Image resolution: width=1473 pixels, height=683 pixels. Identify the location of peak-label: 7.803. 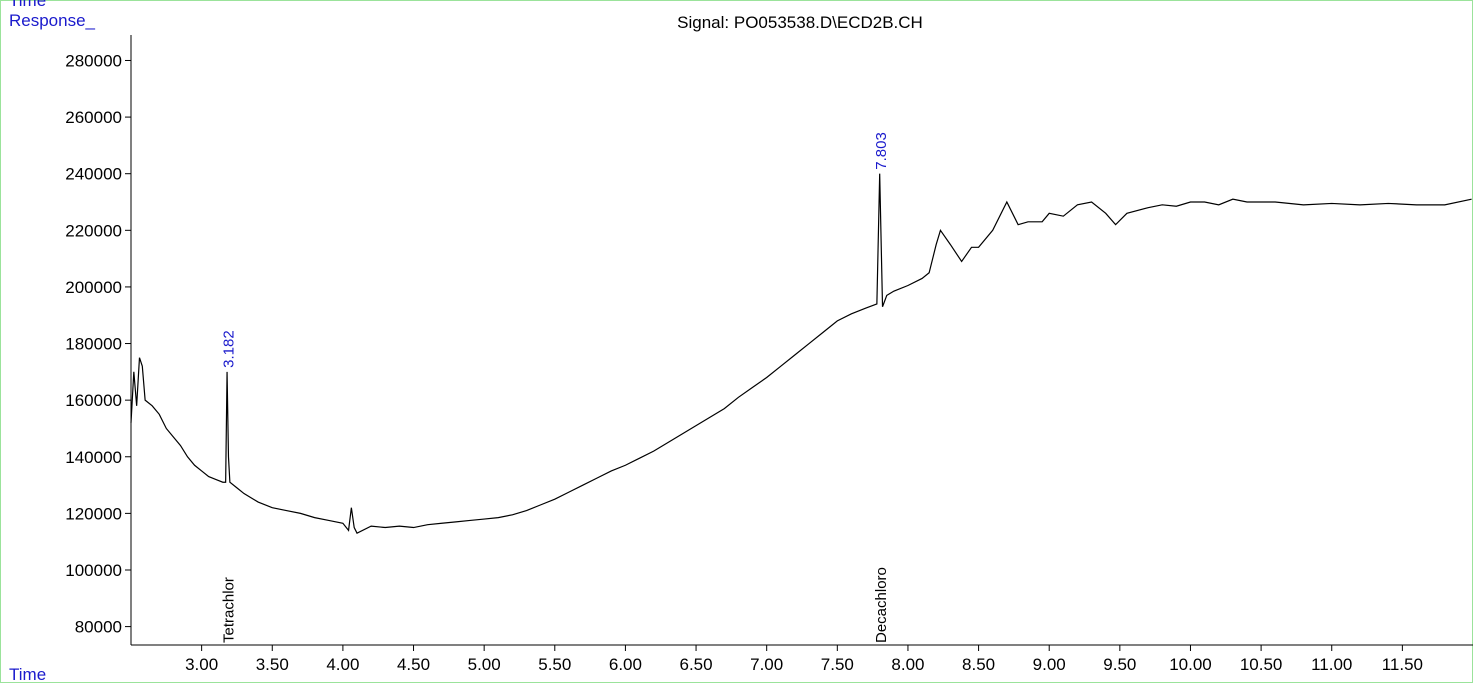
(881, 151).